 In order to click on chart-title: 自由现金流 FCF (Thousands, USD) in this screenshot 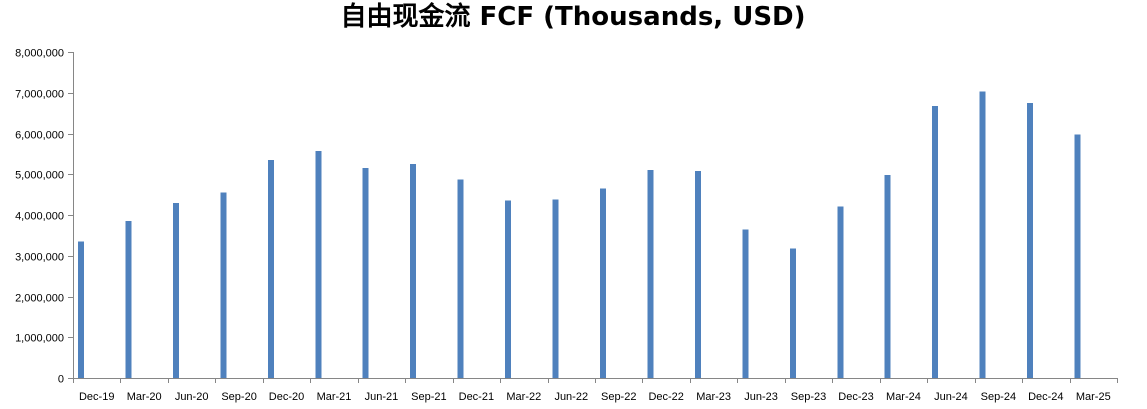, I will do `click(572, 16)`.